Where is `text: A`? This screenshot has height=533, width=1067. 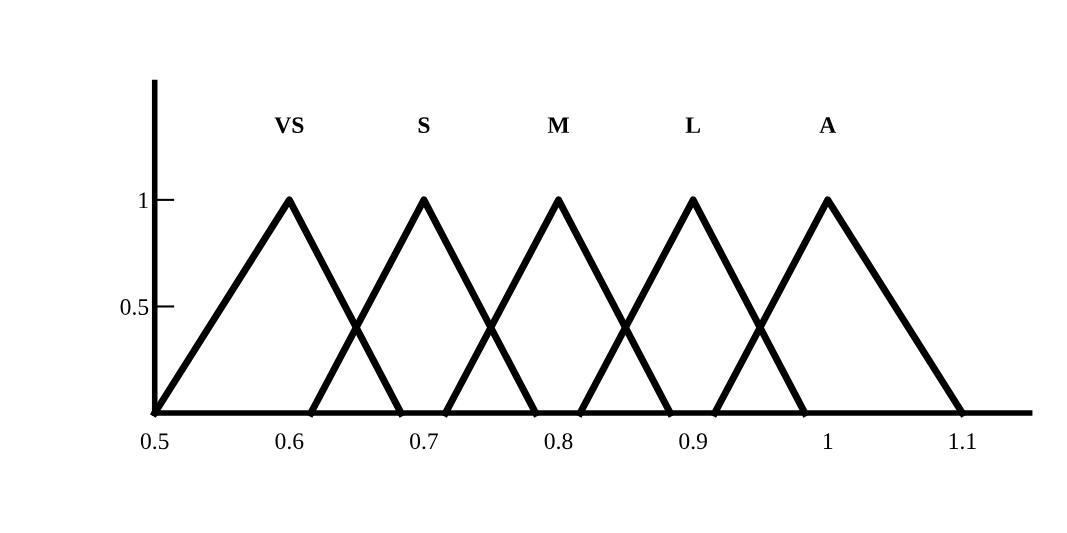 text: A is located at coordinates (828, 125).